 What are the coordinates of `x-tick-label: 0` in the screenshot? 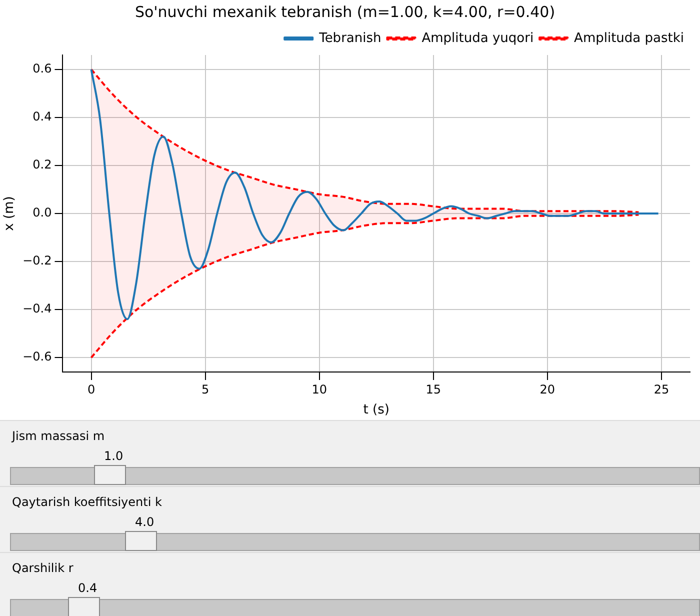 It's located at (91, 389).